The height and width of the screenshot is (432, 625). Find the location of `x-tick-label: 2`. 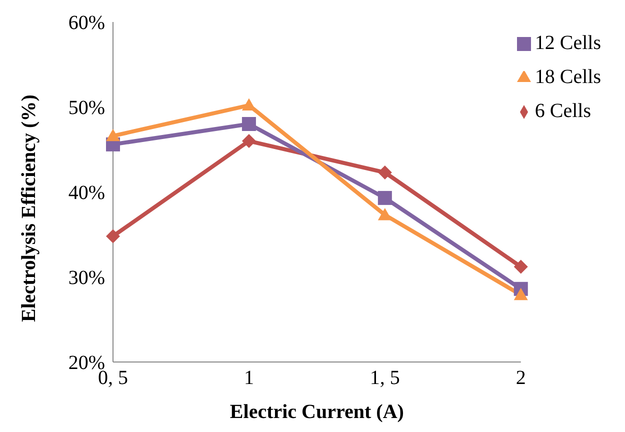

x-tick-label: 2 is located at coordinates (521, 378).